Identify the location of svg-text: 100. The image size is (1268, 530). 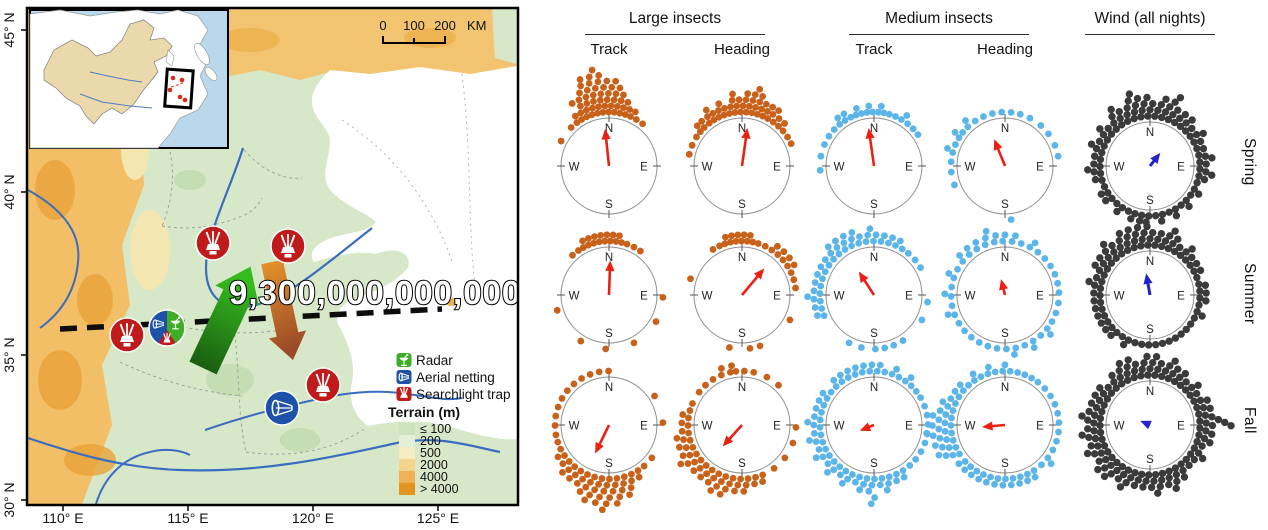
(414, 25).